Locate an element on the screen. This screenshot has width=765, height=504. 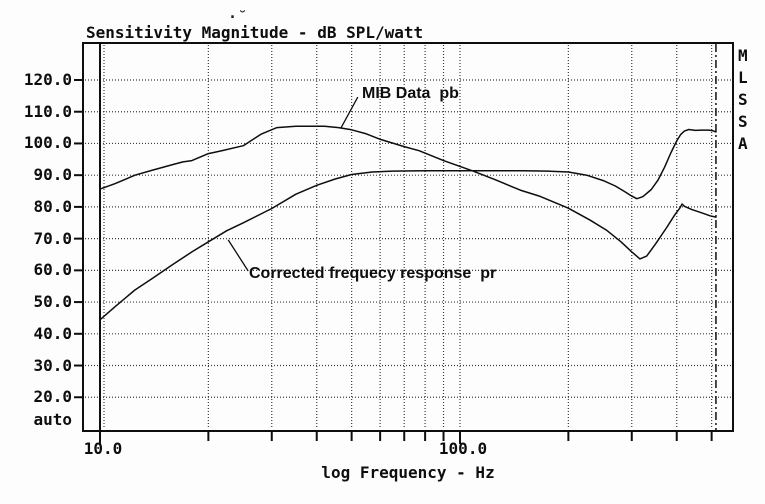
curve-label-pr: Corrected frequecy response pr is located at coordinates (373, 273).